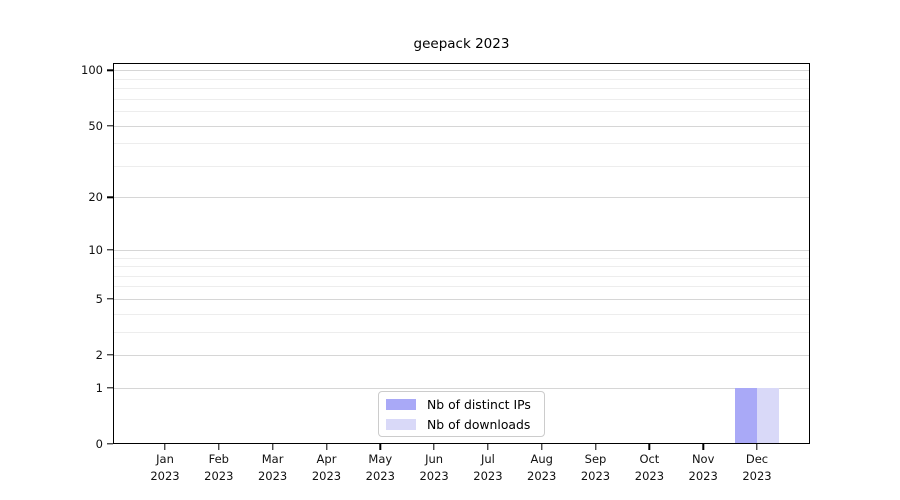 The width and height of the screenshot is (900, 500). Describe the element at coordinates (757, 447) in the screenshot. I see `x-axis-tick-dec` at that location.